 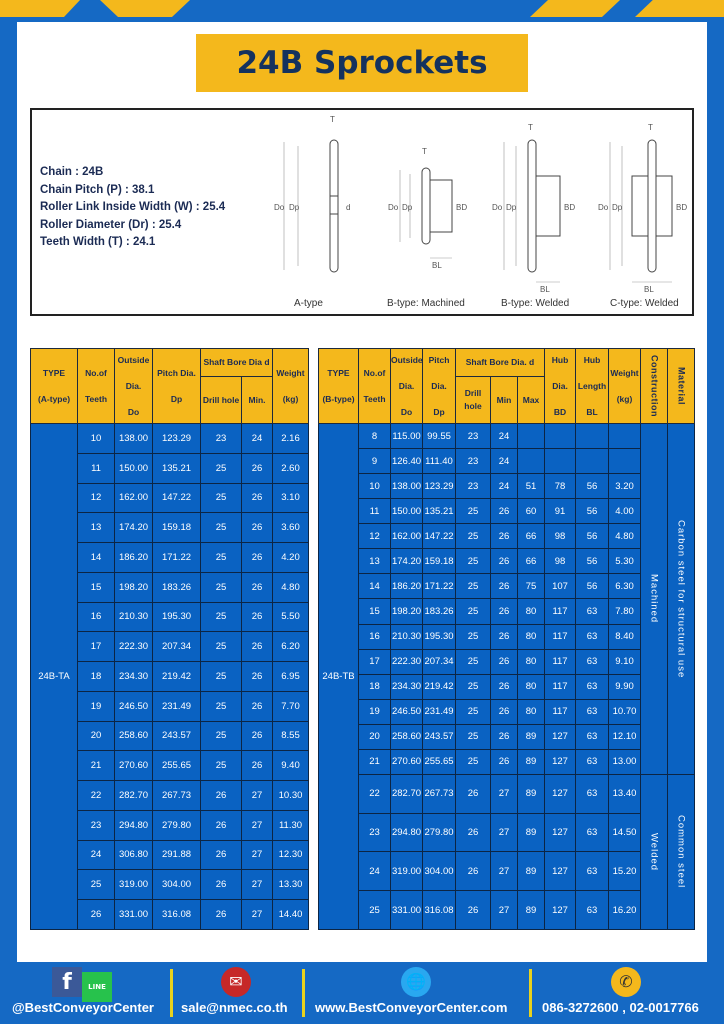 What do you see at coordinates (170, 706) in the screenshot?
I see `table-row: 19 246.50 231.49 25 26 7.70` at bounding box center [170, 706].